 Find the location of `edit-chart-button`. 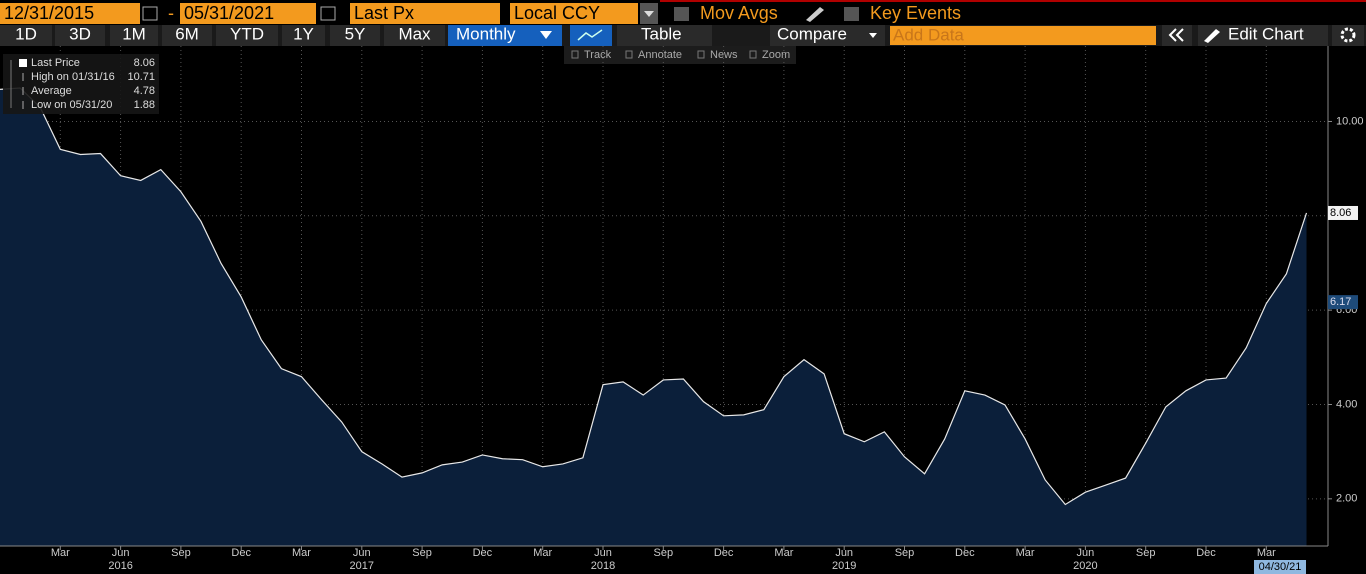

edit-chart-button is located at coordinates (1263, 35).